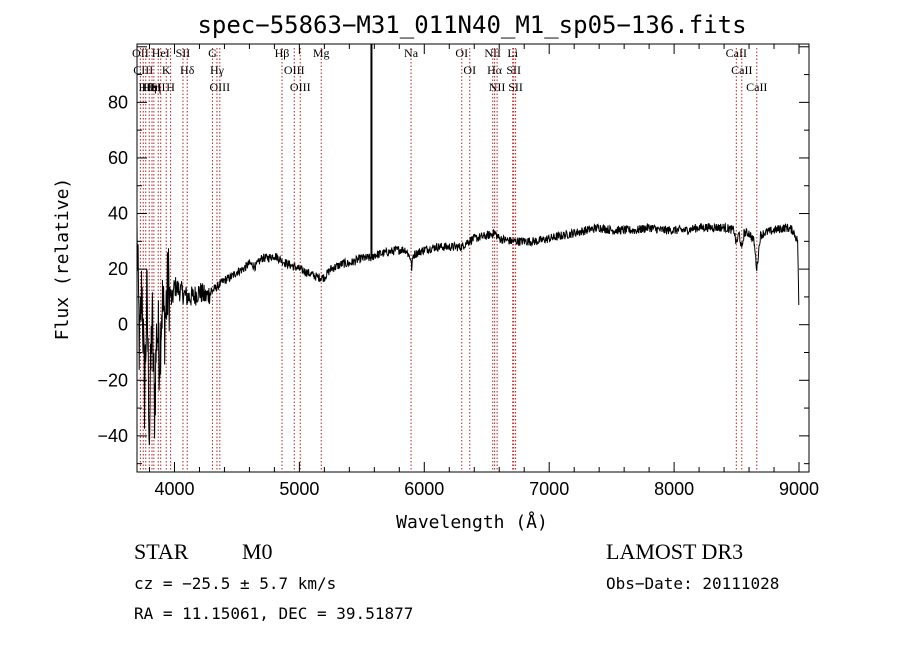 This screenshot has height=649, width=900. I want to click on line-label-14: OIII, so click(219, 87).